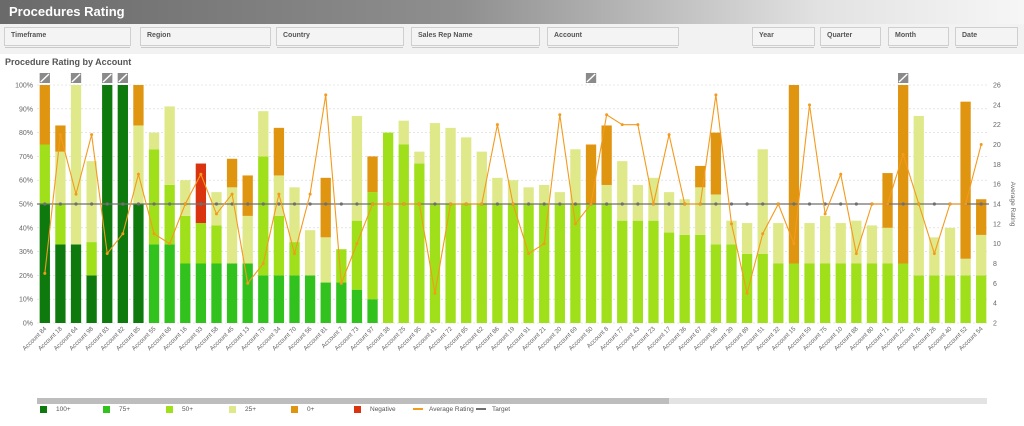 This screenshot has width=1024, height=426. I want to click on y-tick-label: 10%, so click(26, 300).